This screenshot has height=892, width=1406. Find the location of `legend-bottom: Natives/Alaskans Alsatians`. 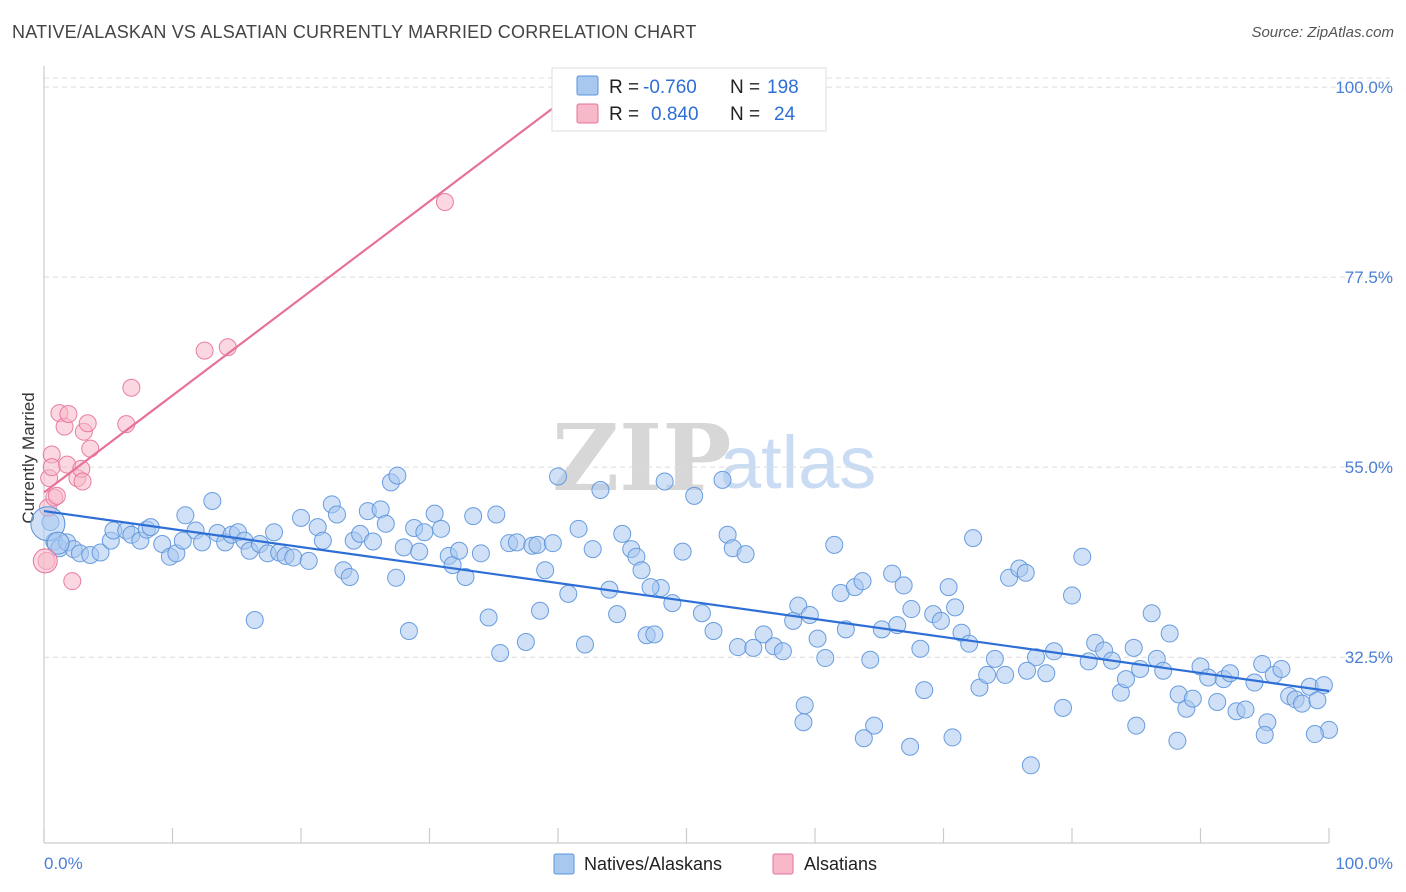

legend-bottom: Natives/Alaskans Alsatians is located at coordinates (715, 864).